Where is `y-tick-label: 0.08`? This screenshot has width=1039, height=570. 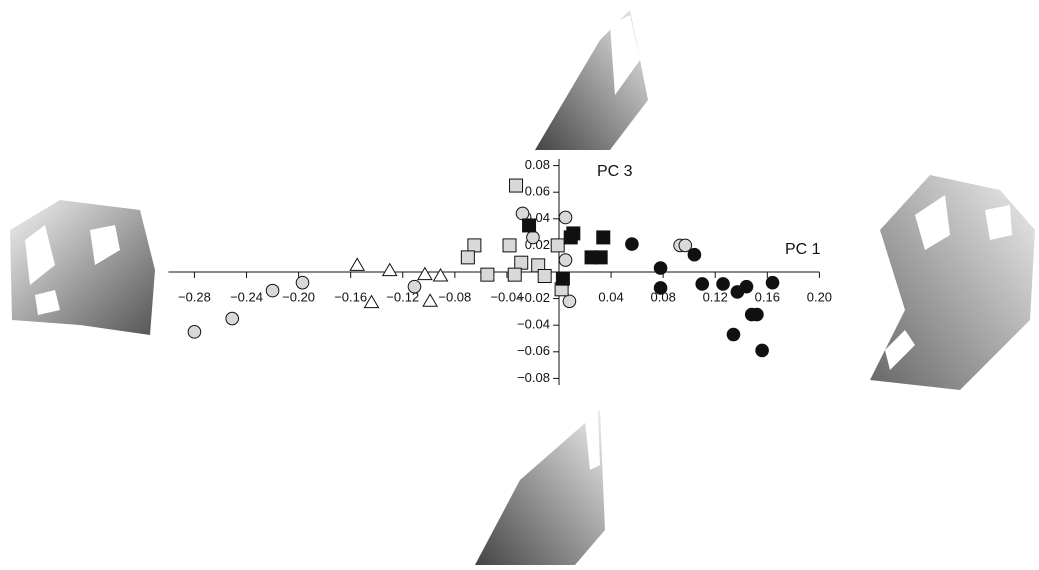 y-tick-label: 0.08 is located at coordinates (537, 164).